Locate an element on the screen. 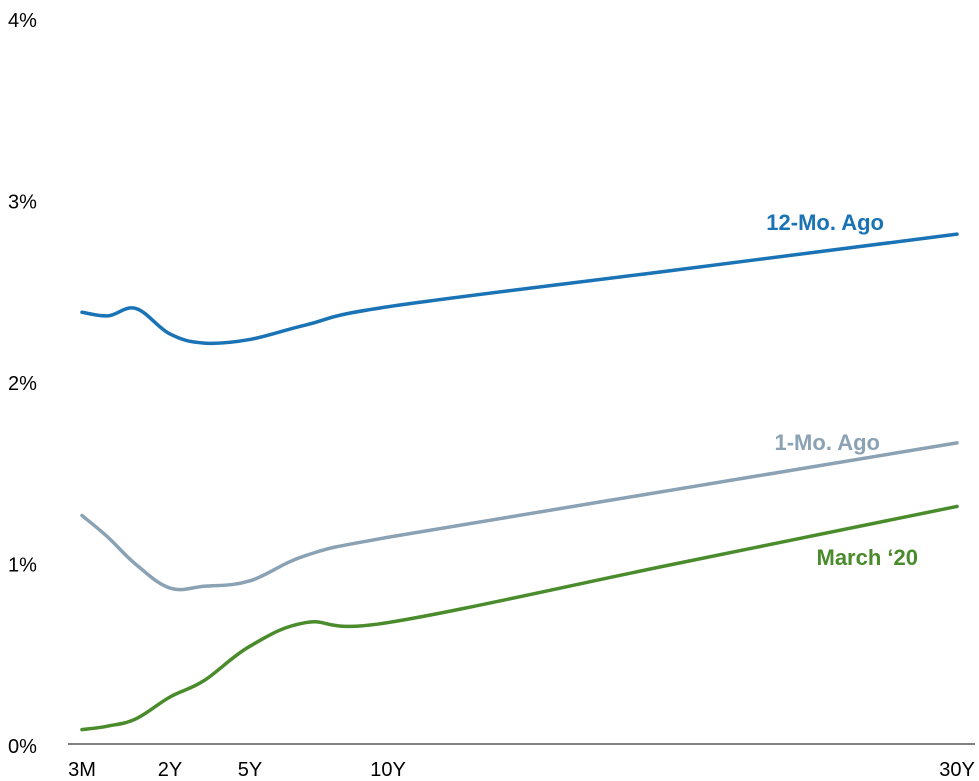  series-labels: 12-Mo. Ago 1-Mo. Ago March ‘20 is located at coordinates (842, 390).